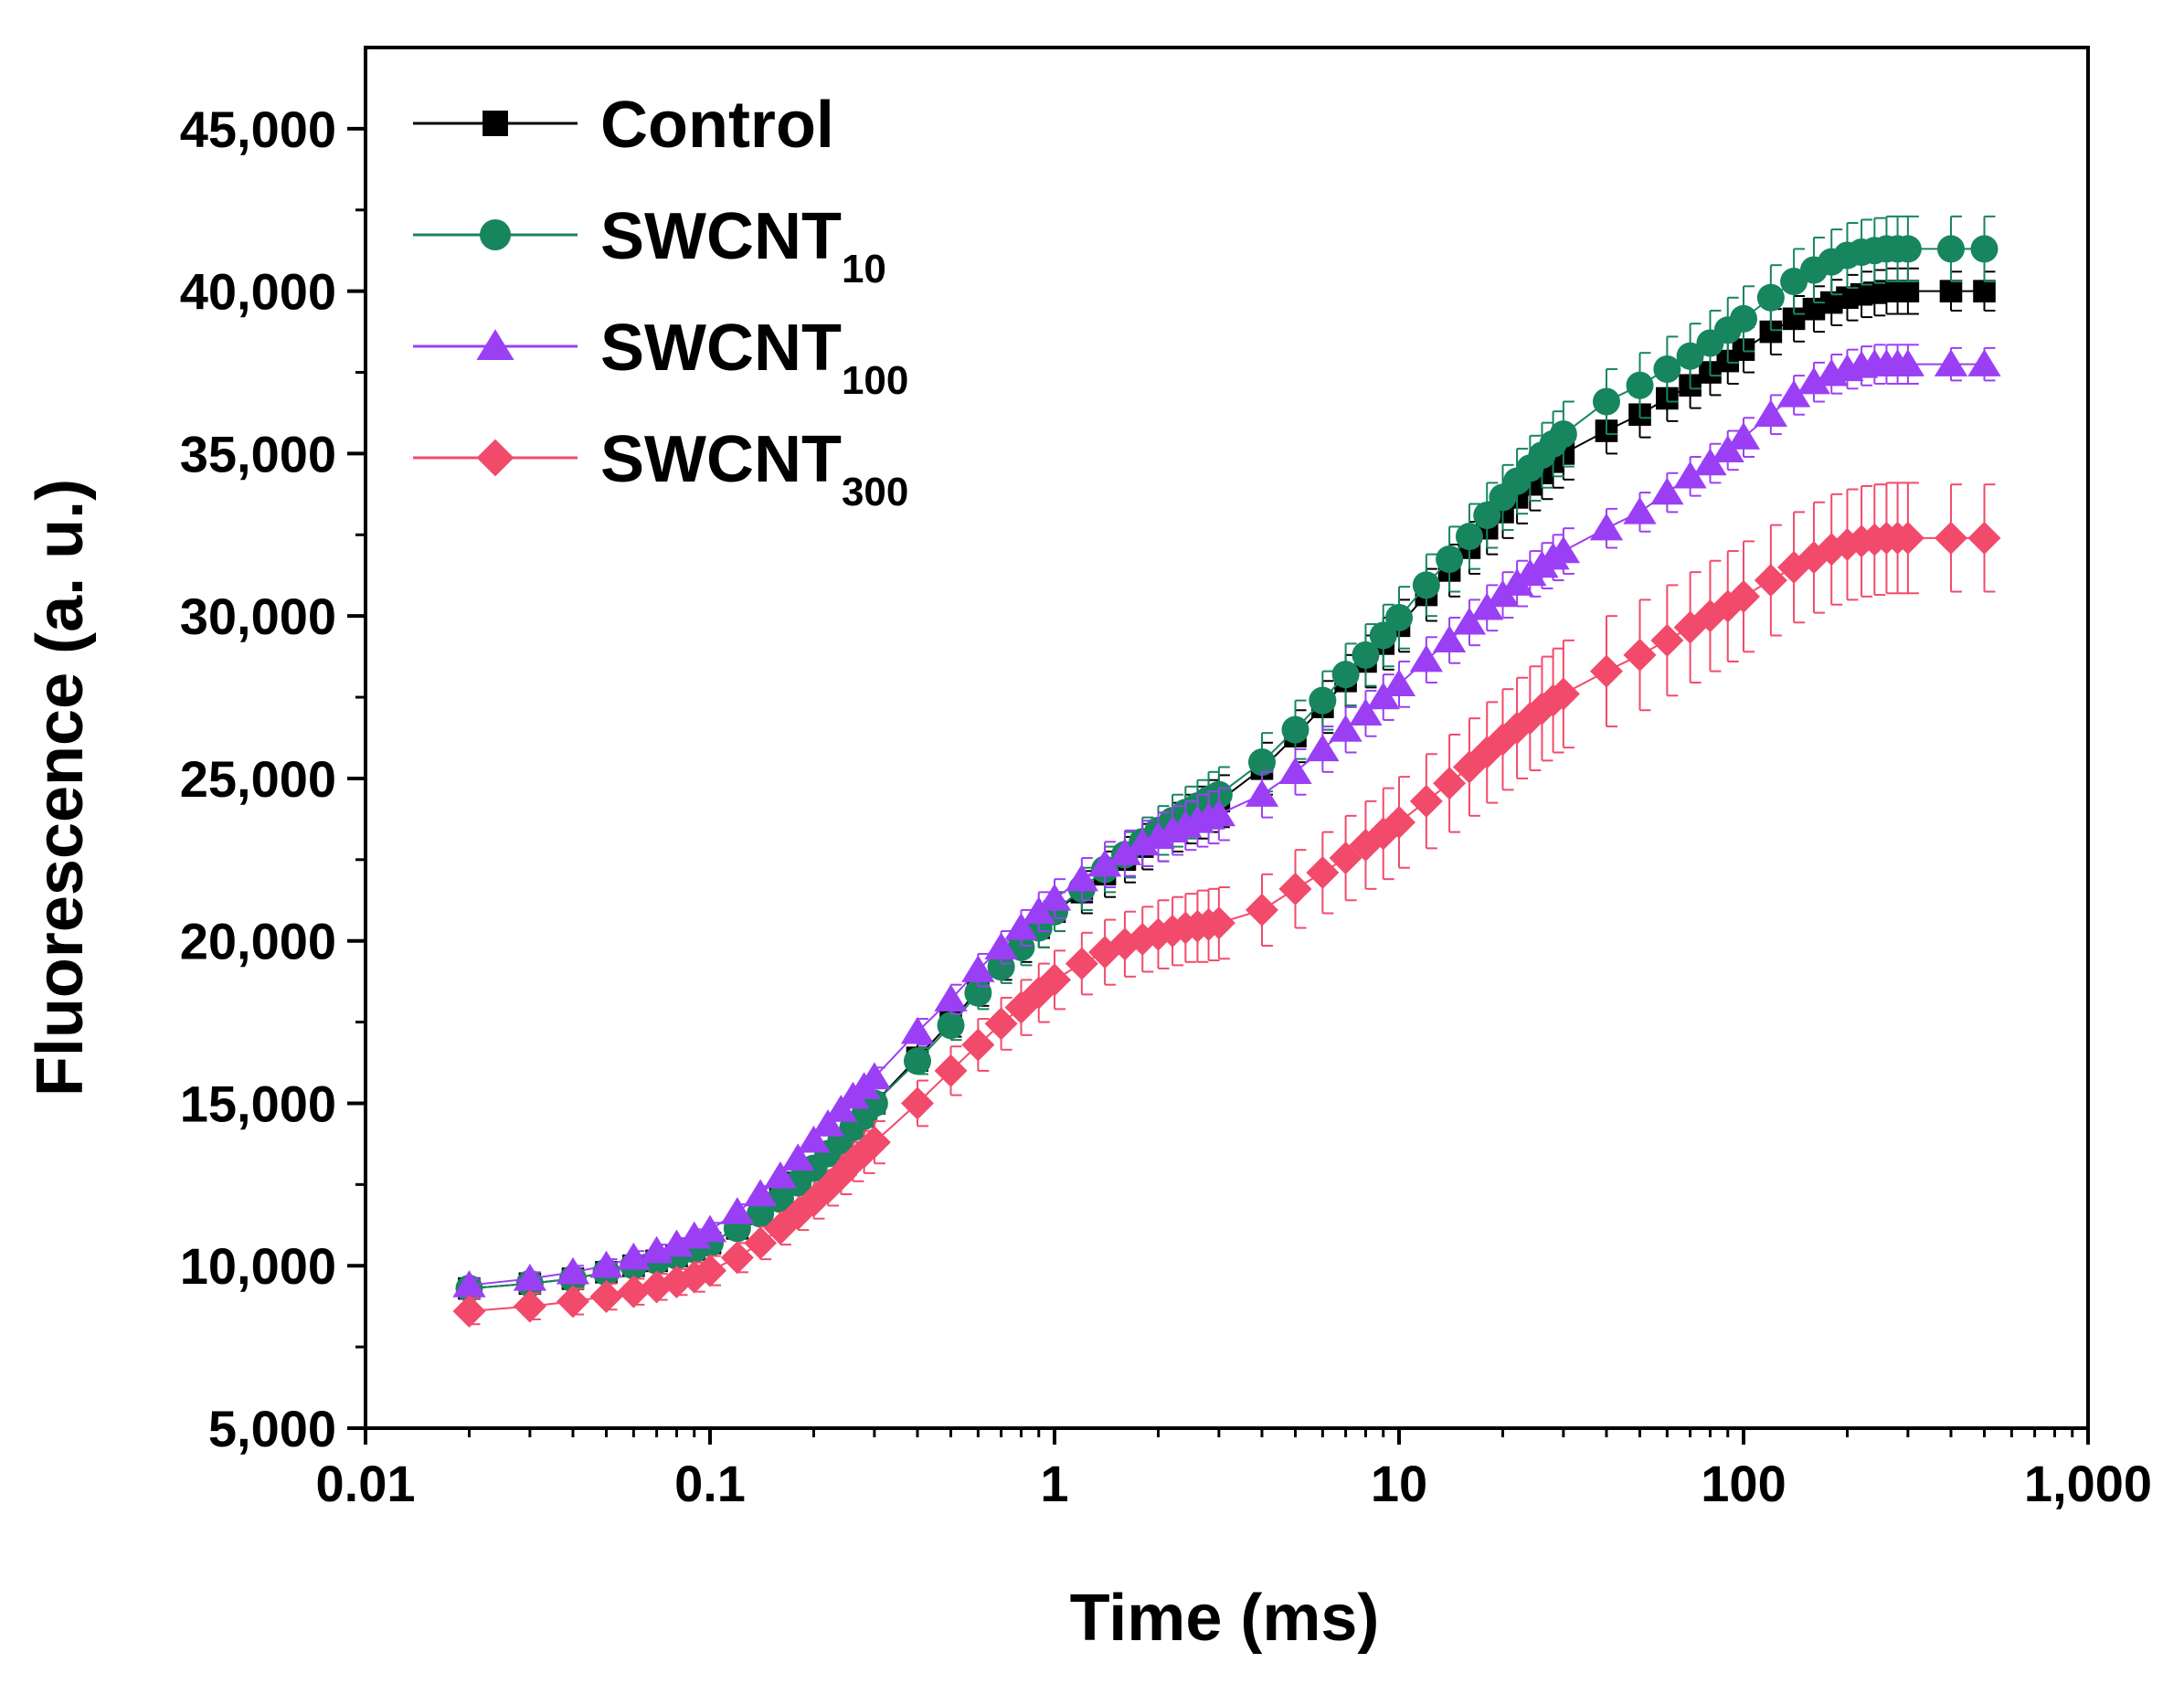 The image size is (2184, 1684). I want to click on legend-label-subscript: 300, so click(875, 492).